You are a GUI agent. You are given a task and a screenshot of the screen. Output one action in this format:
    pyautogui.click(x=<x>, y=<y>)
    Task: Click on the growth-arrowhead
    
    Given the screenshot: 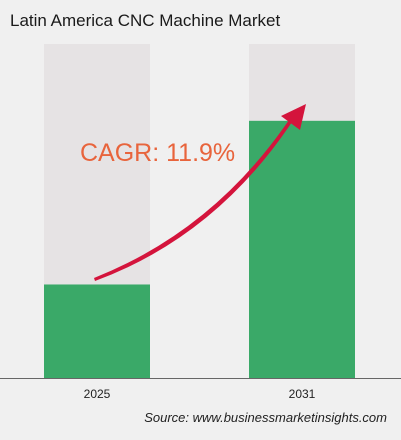 What is the action you would take?
    pyautogui.click(x=293, y=117)
    